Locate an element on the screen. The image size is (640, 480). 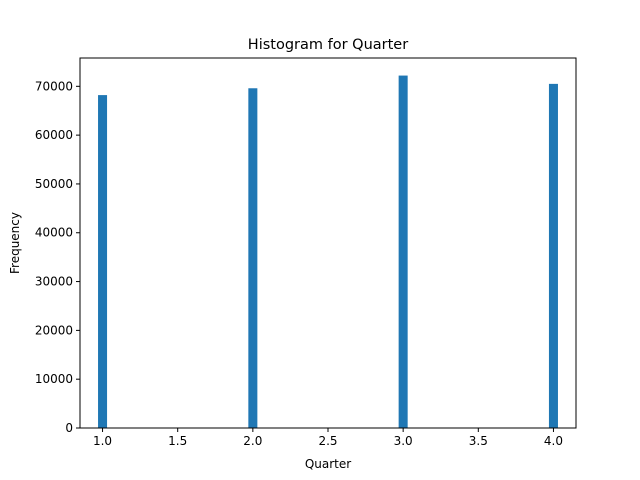
x-tick-label: 3.0 is located at coordinates (403, 441).